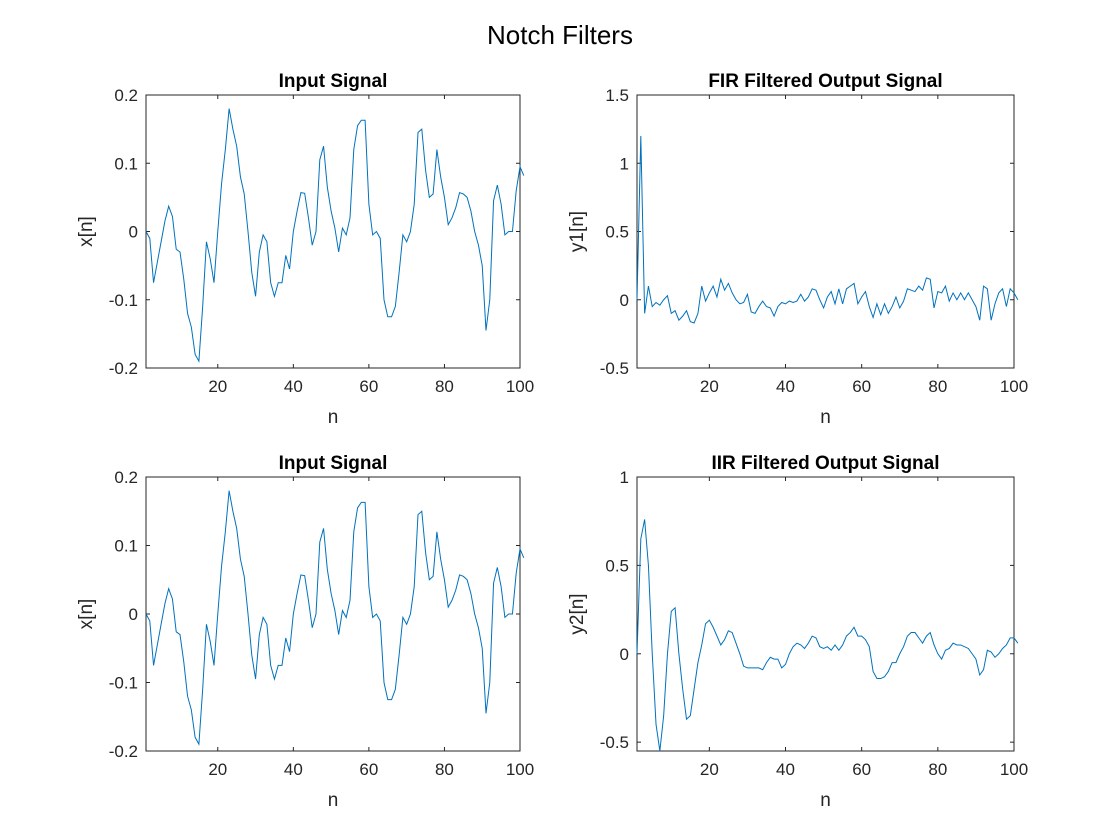 The width and height of the screenshot is (1120, 840). What do you see at coordinates (825, 81) in the screenshot?
I see `subplot-title: FIR Filtered Output Signal` at bounding box center [825, 81].